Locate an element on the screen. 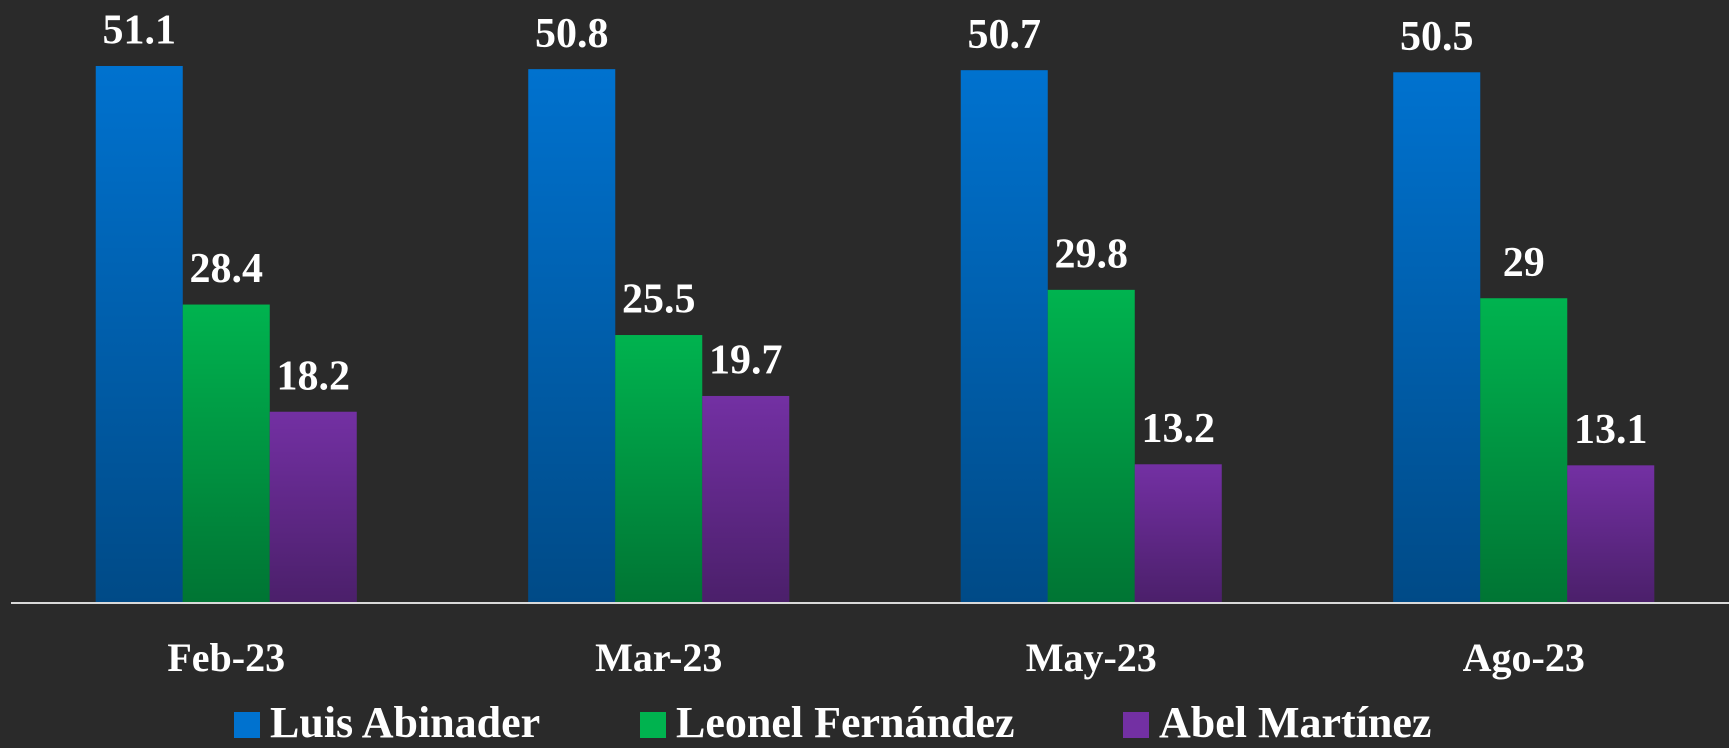  value-label: 13.2 is located at coordinates (1179, 429).